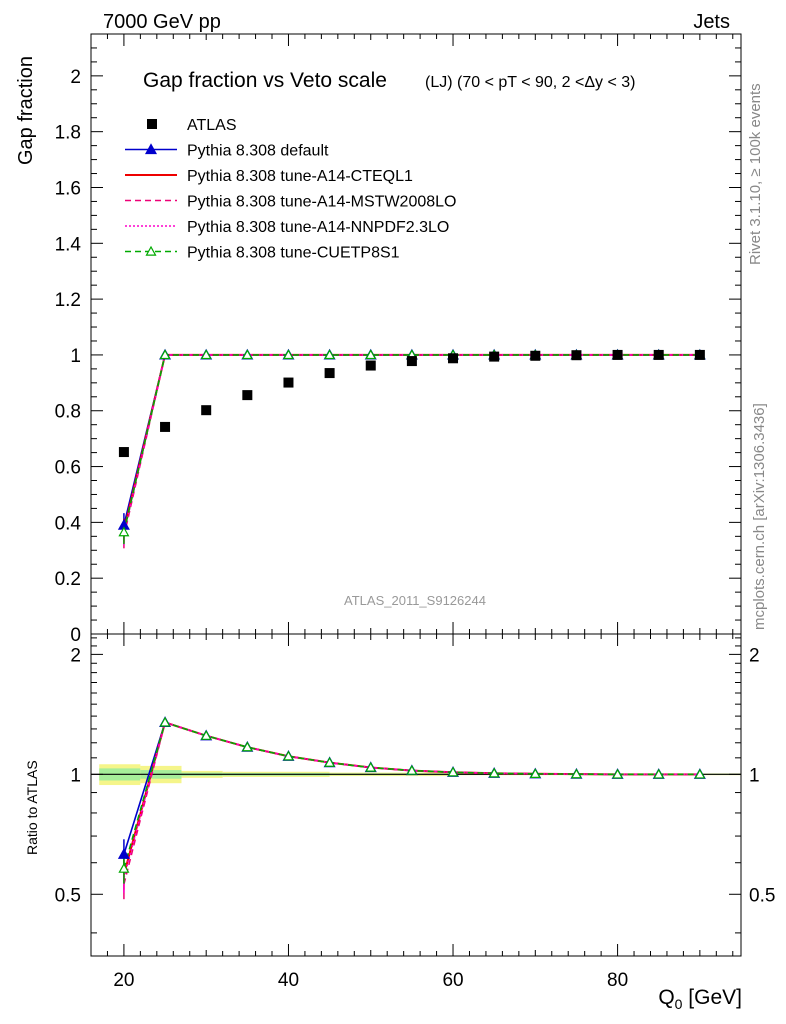 The height and width of the screenshot is (1024, 786). Describe the element at coordinates (754, 655) in the screenshot. I see `ratio-y-tick-label-right: 2` at that location.